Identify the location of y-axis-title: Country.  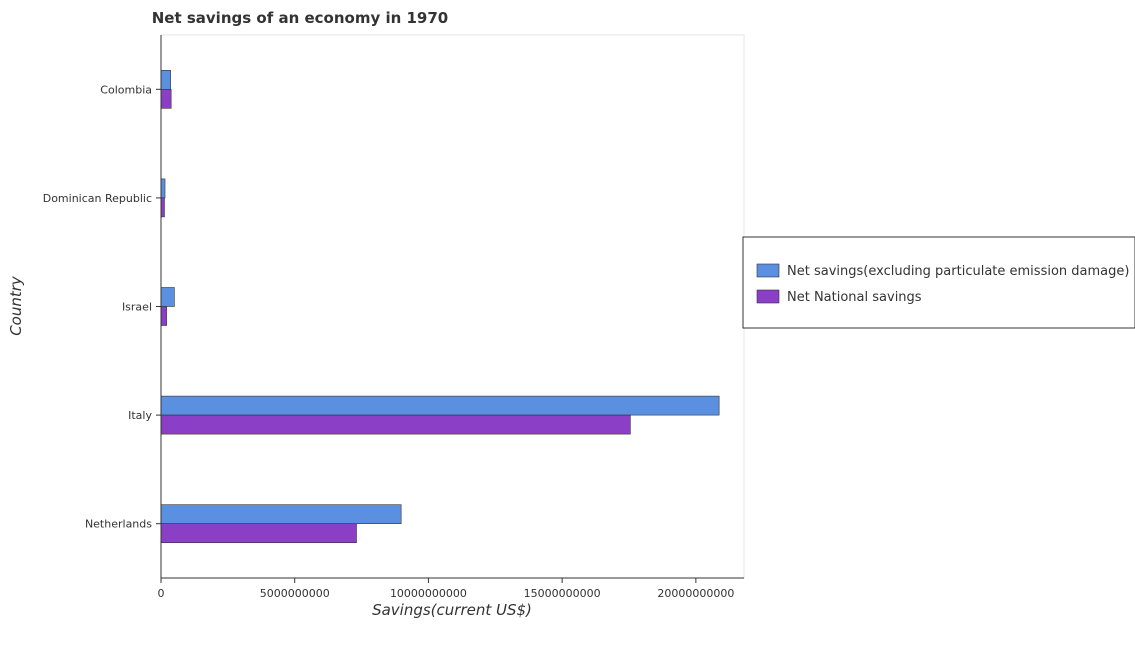
(16, 305).